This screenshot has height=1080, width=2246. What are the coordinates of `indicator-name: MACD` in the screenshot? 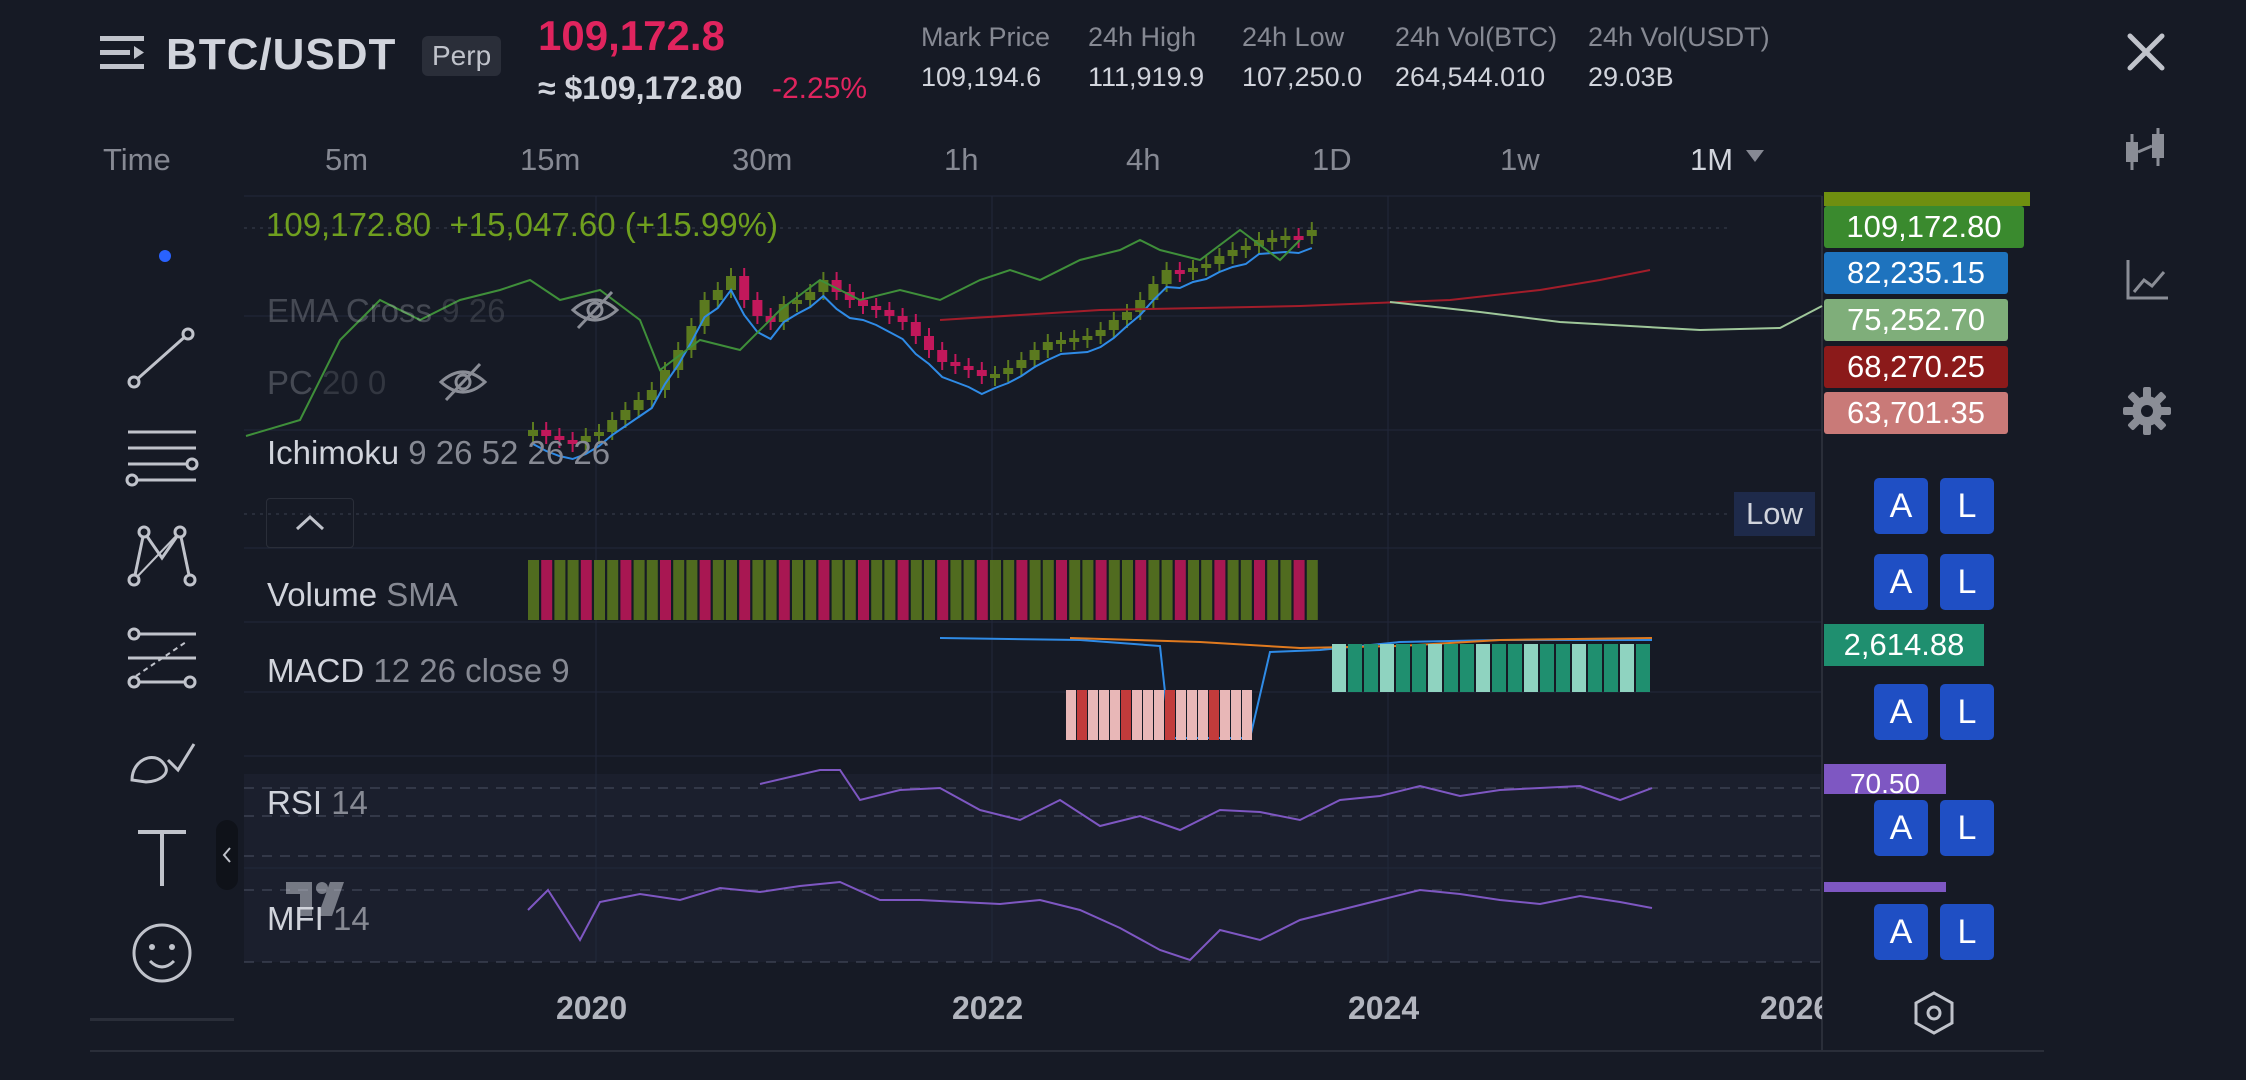 It's located at (316, 670).